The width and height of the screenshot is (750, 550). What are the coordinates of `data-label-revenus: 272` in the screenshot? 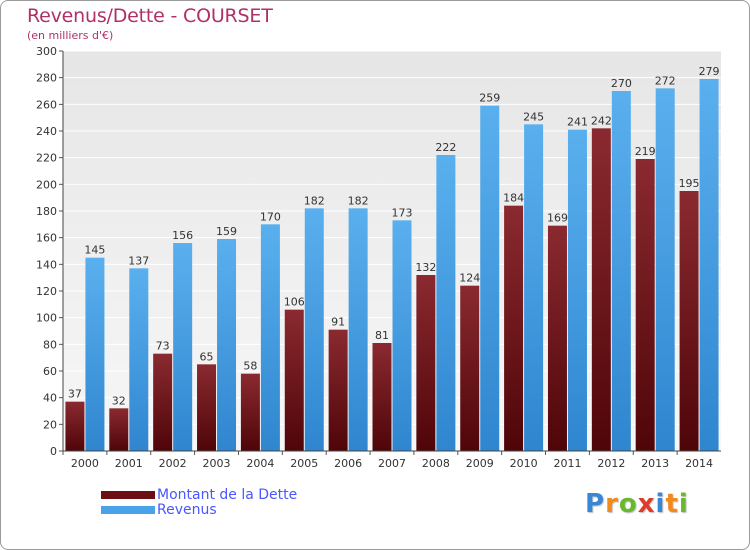 It's located at (665, 80).